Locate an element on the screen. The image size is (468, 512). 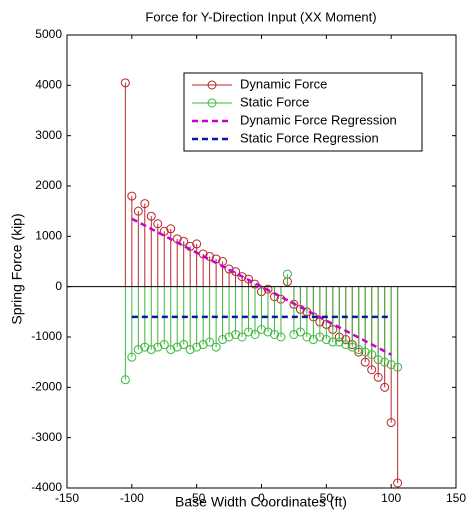
y-tick-label: -1000 is located at coordinates (46, 336).